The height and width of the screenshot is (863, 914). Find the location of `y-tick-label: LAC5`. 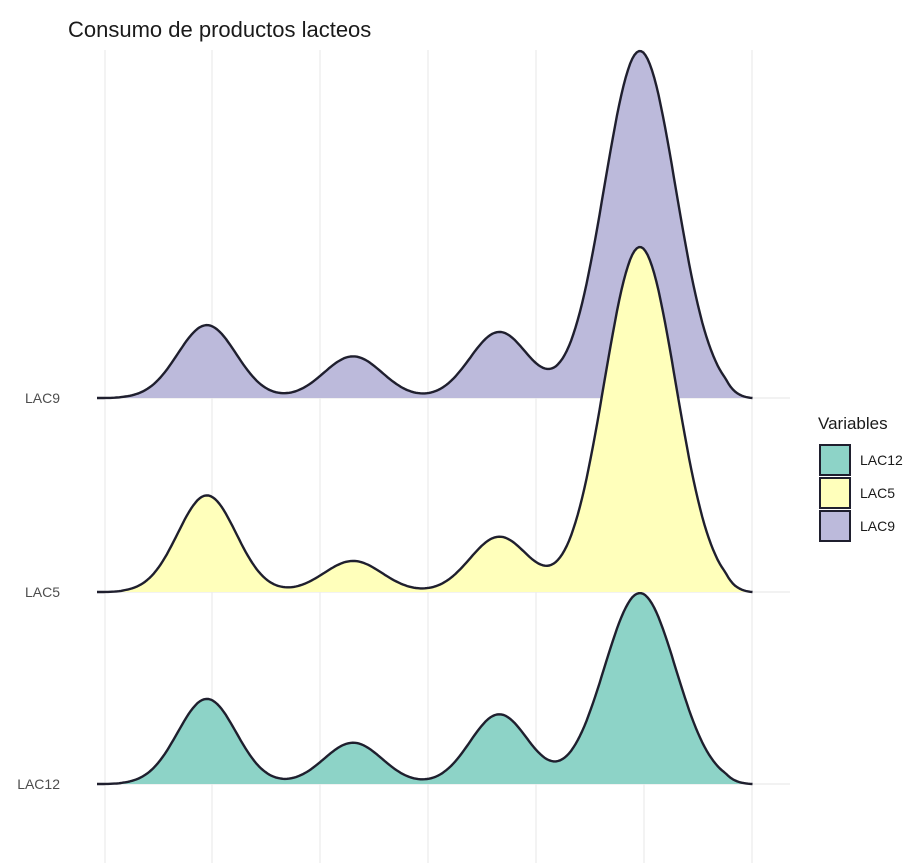

y-tick-label: LAC5 is located at coordinates (42, 592).